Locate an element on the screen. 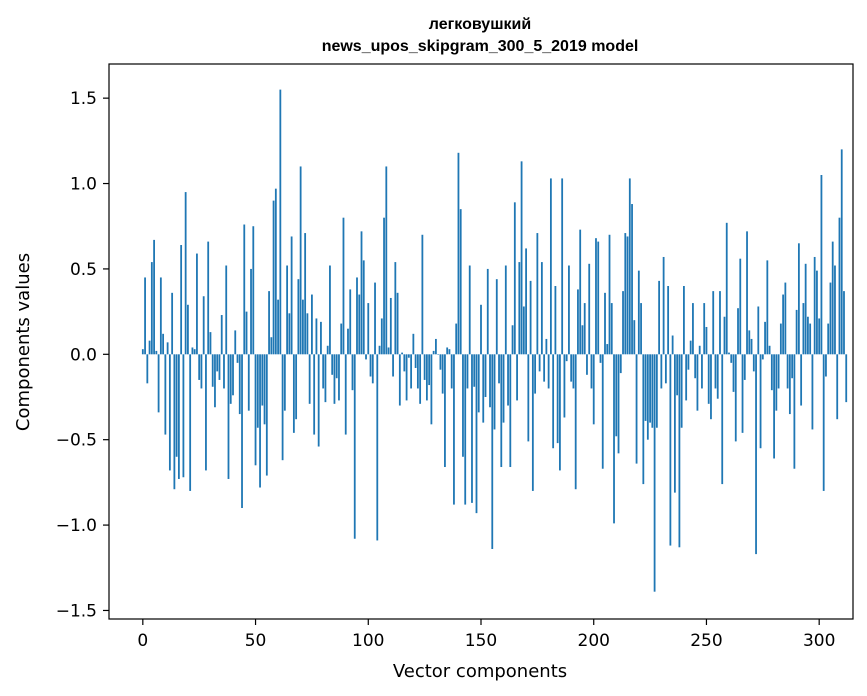 The width and height of the screenshot is (867, 696). y-tick-label: 1.5 is located at coordinates (83, 99).